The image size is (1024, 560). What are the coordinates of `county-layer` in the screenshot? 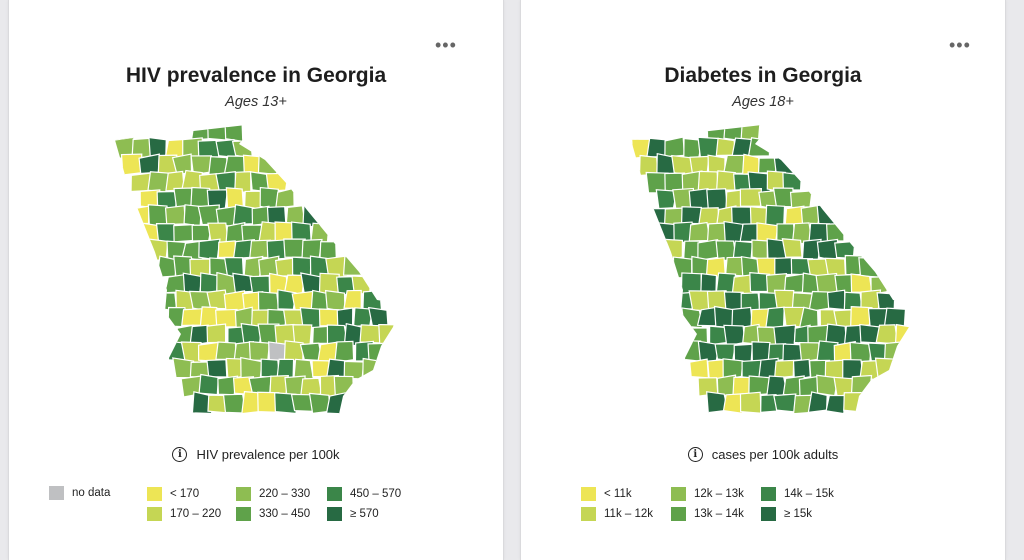 It's located at (773, 269).